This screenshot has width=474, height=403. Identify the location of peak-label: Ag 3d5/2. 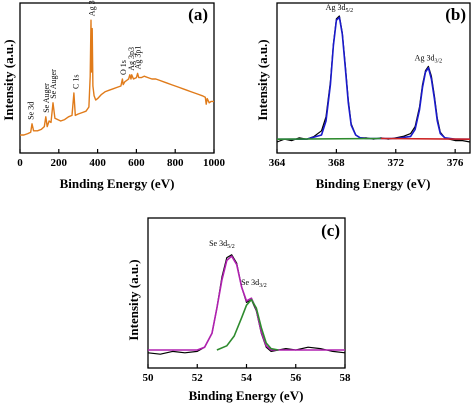
(339, 8).